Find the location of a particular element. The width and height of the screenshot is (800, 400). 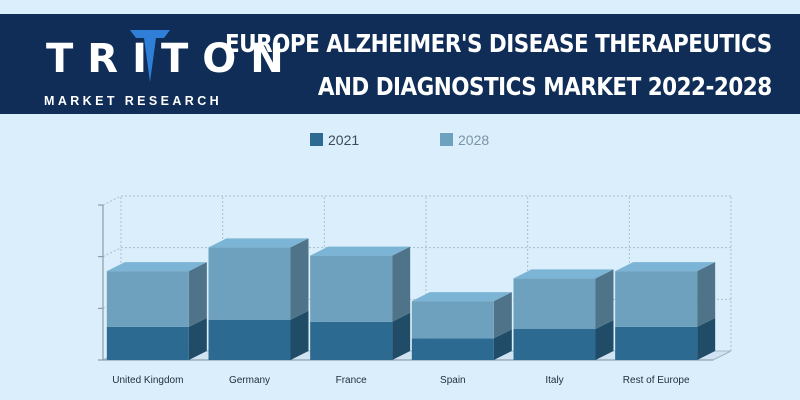

logo-tagline: MARKET RESEARCH is located at coordinates (133, 101).